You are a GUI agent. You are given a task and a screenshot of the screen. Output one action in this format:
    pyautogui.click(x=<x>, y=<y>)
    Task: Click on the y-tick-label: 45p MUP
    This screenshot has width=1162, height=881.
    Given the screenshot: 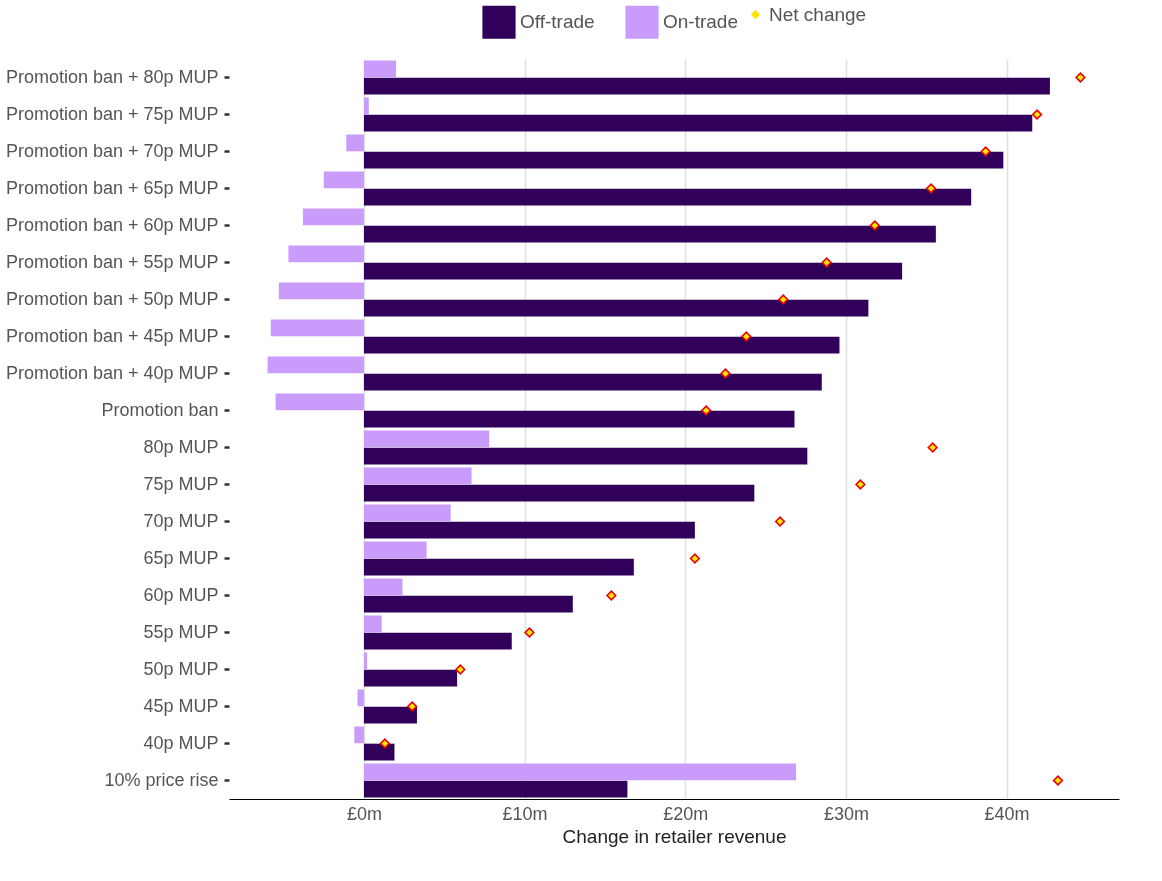 What is the action you would take?
    pyautogui.click(x=181, y=705)
    